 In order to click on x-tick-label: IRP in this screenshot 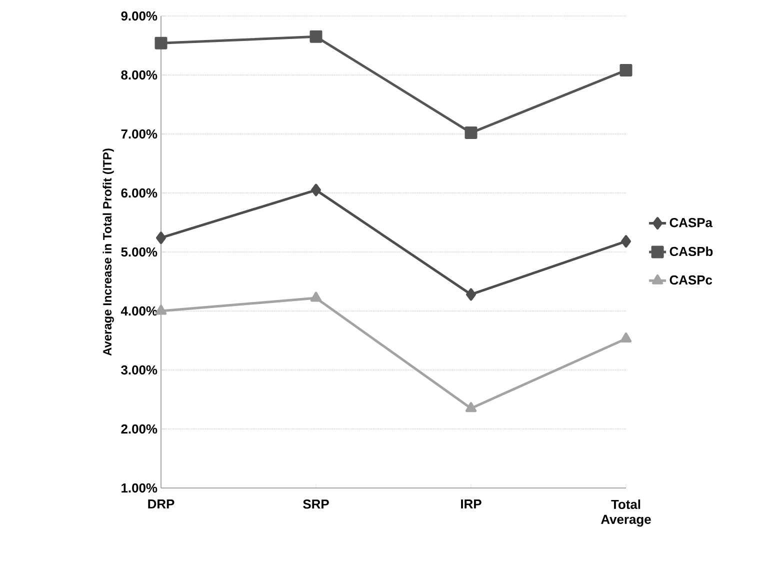, I will do `click(471, 504)`.